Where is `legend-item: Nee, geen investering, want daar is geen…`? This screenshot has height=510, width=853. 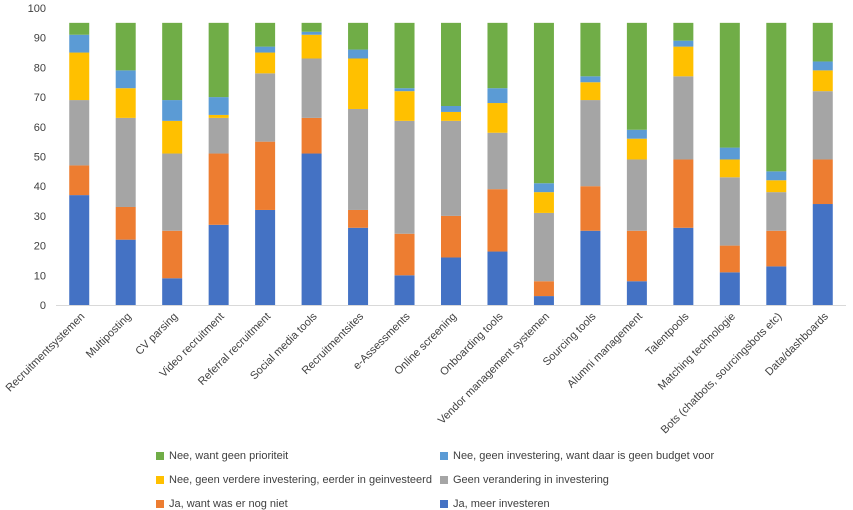 legend-item: Nee, geen investering, want daar is geen… is located at coordinates (577, 456).